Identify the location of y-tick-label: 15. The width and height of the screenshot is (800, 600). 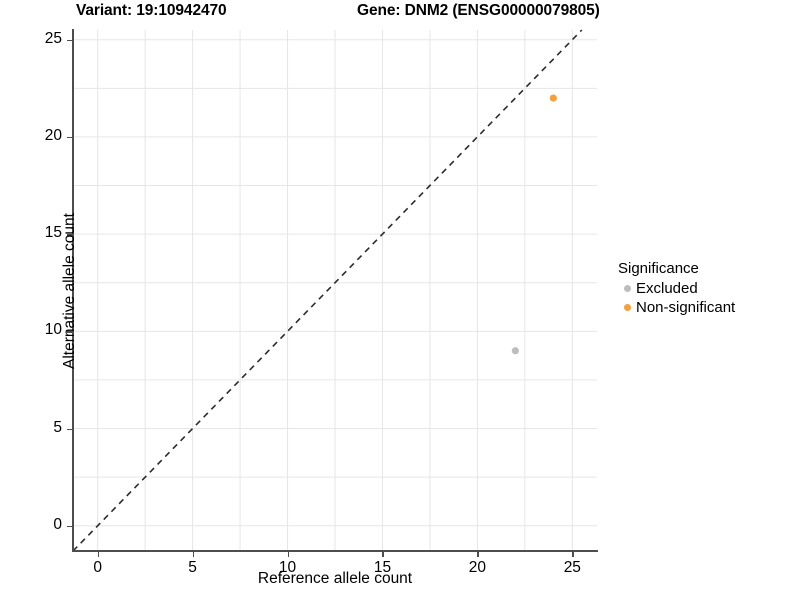
(53, 233).